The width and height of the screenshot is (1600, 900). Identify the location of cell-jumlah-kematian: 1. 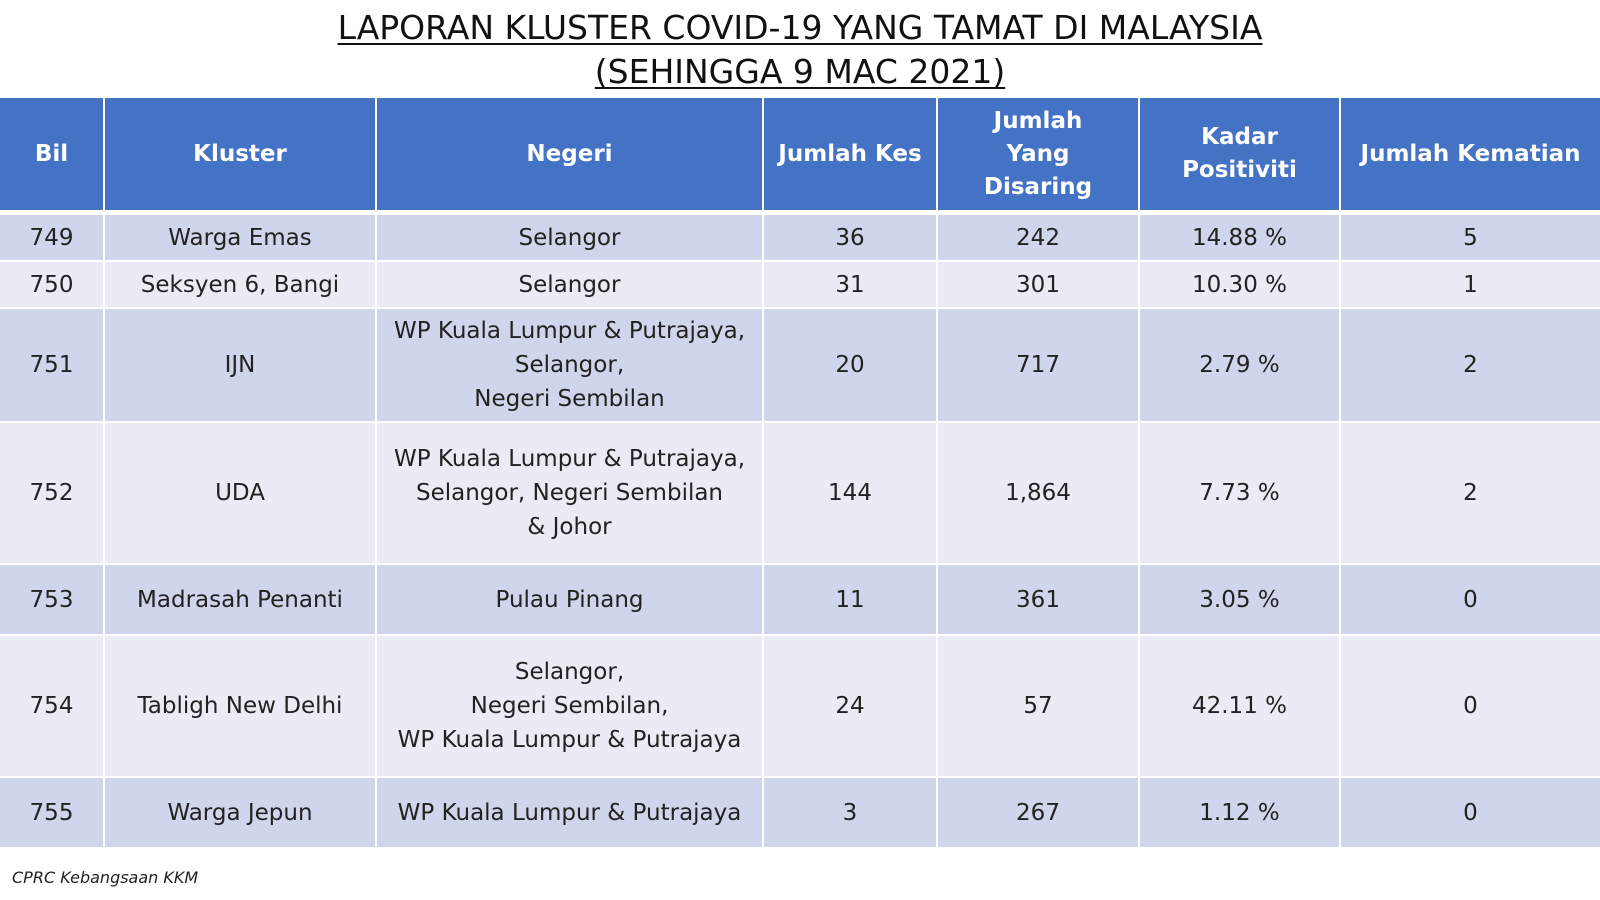
(1470, 285).